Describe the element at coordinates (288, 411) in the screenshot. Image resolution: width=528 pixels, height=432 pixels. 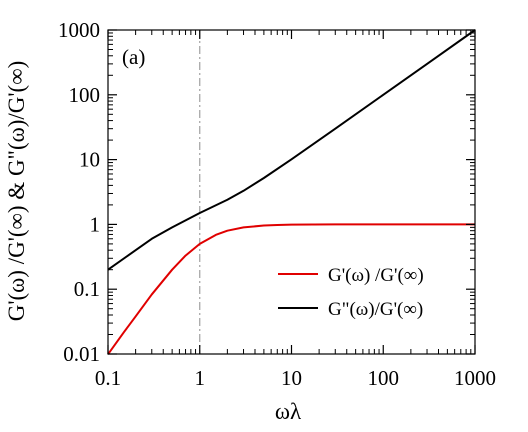
I see `x-axis-label: ωλ` at that location.